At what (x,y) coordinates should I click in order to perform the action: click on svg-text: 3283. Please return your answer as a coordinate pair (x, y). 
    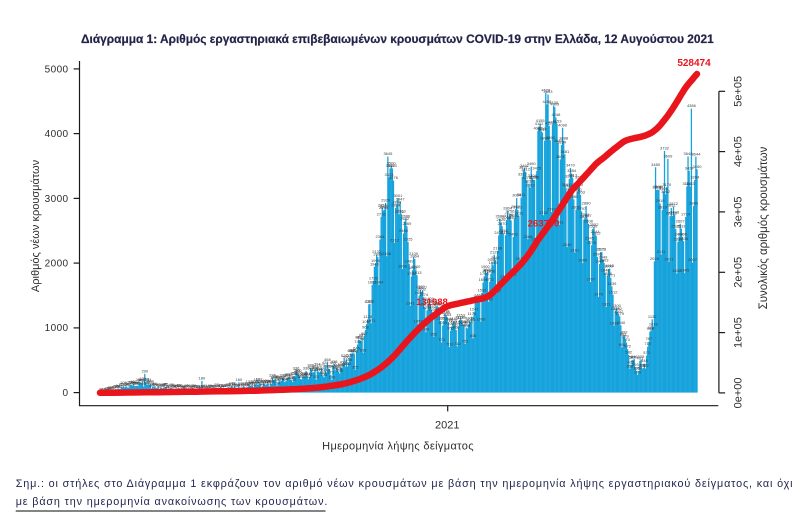
    Looking at the image, I should click on (535, 177).